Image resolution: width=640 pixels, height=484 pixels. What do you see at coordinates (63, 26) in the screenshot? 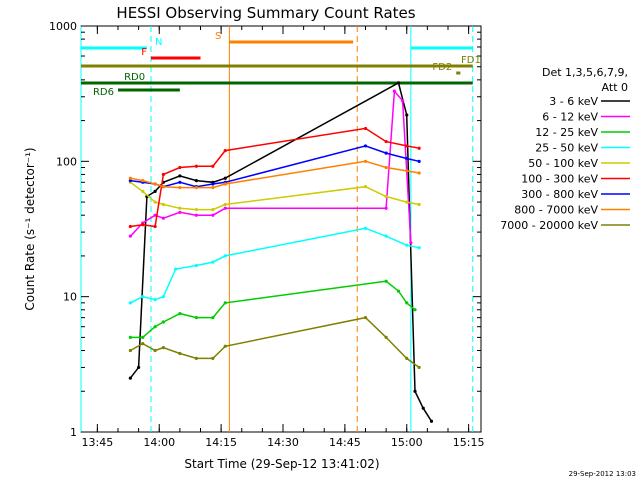
I see `y-tick-label-3: 1000` at bounding box center [63, 26].